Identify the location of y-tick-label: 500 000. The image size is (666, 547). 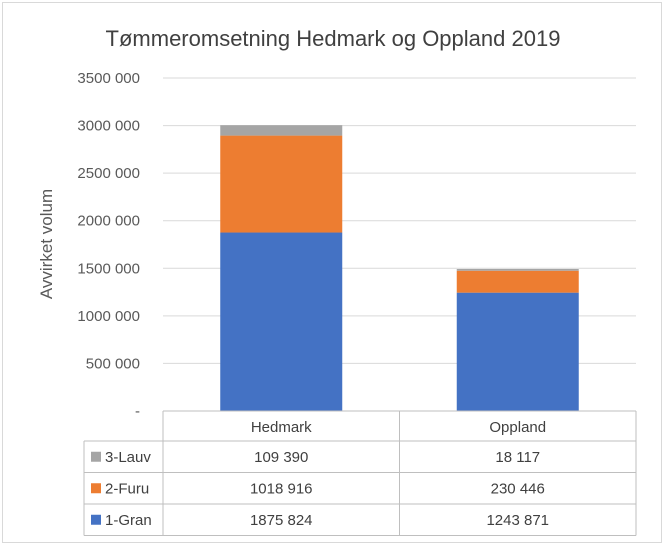
(113, 363).